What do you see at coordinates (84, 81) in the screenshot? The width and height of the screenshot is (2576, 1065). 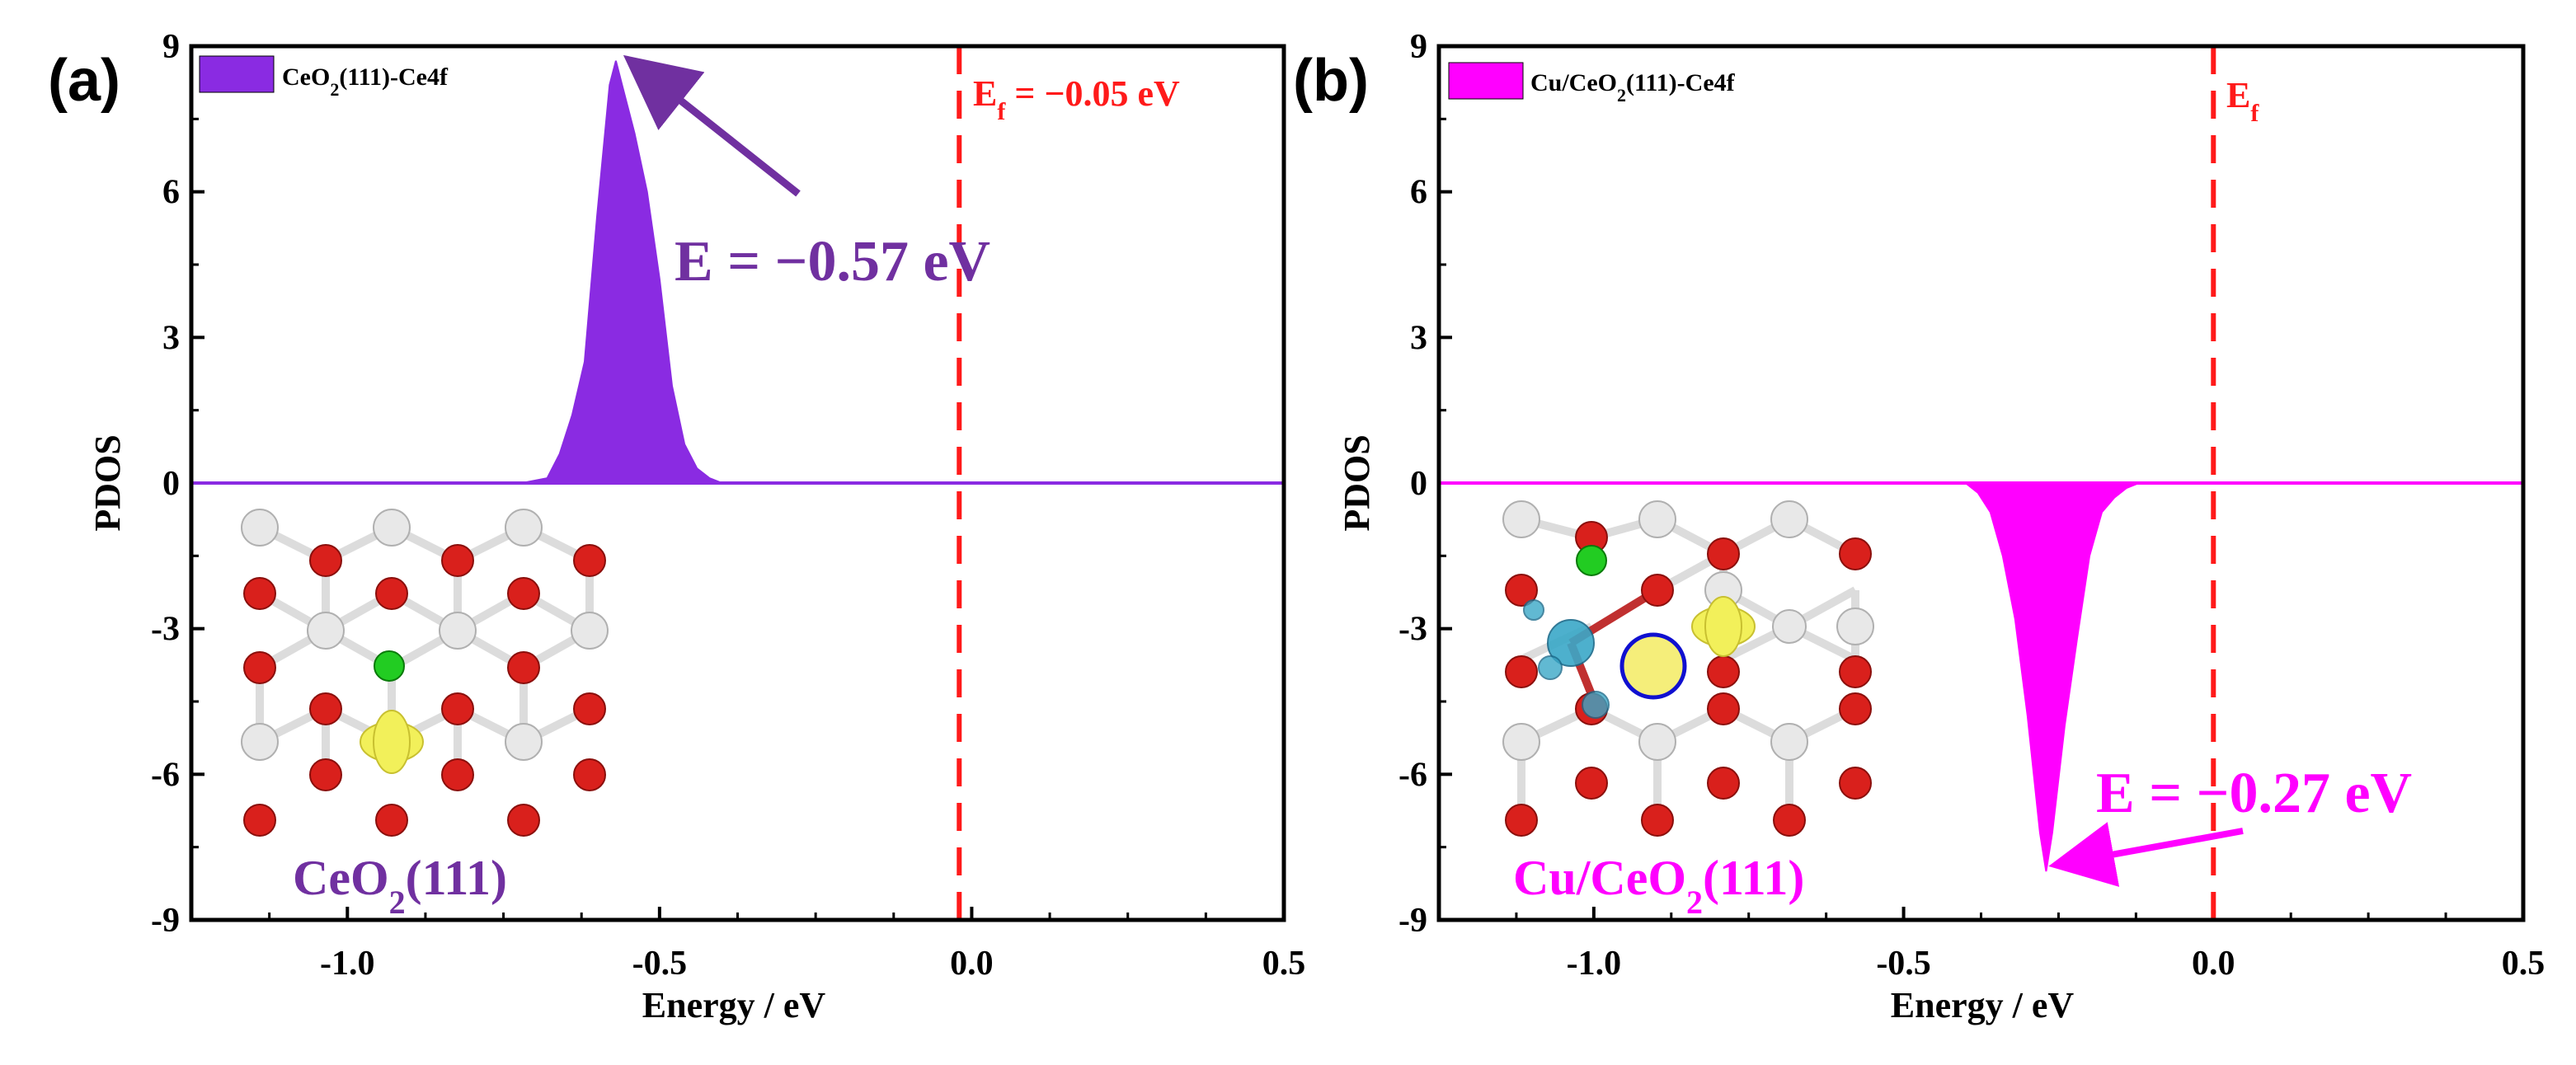 I see `panel-letter-a: (a)` at bounding box center [84, 81].